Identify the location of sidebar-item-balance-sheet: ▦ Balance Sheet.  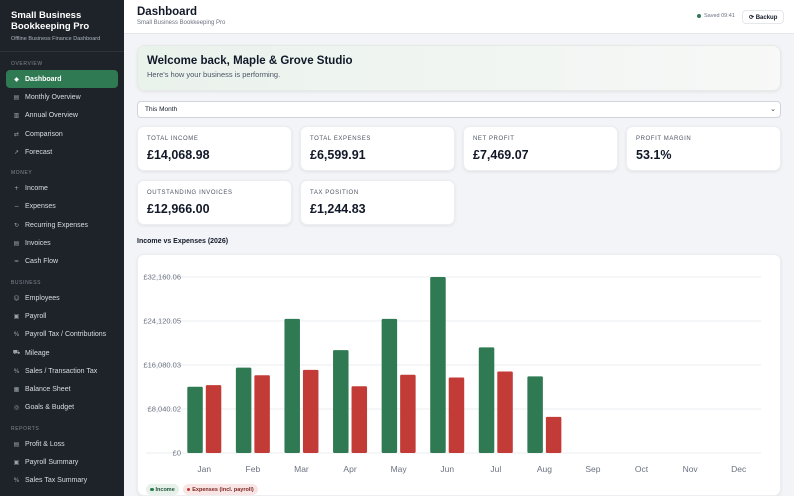
(62, 389).